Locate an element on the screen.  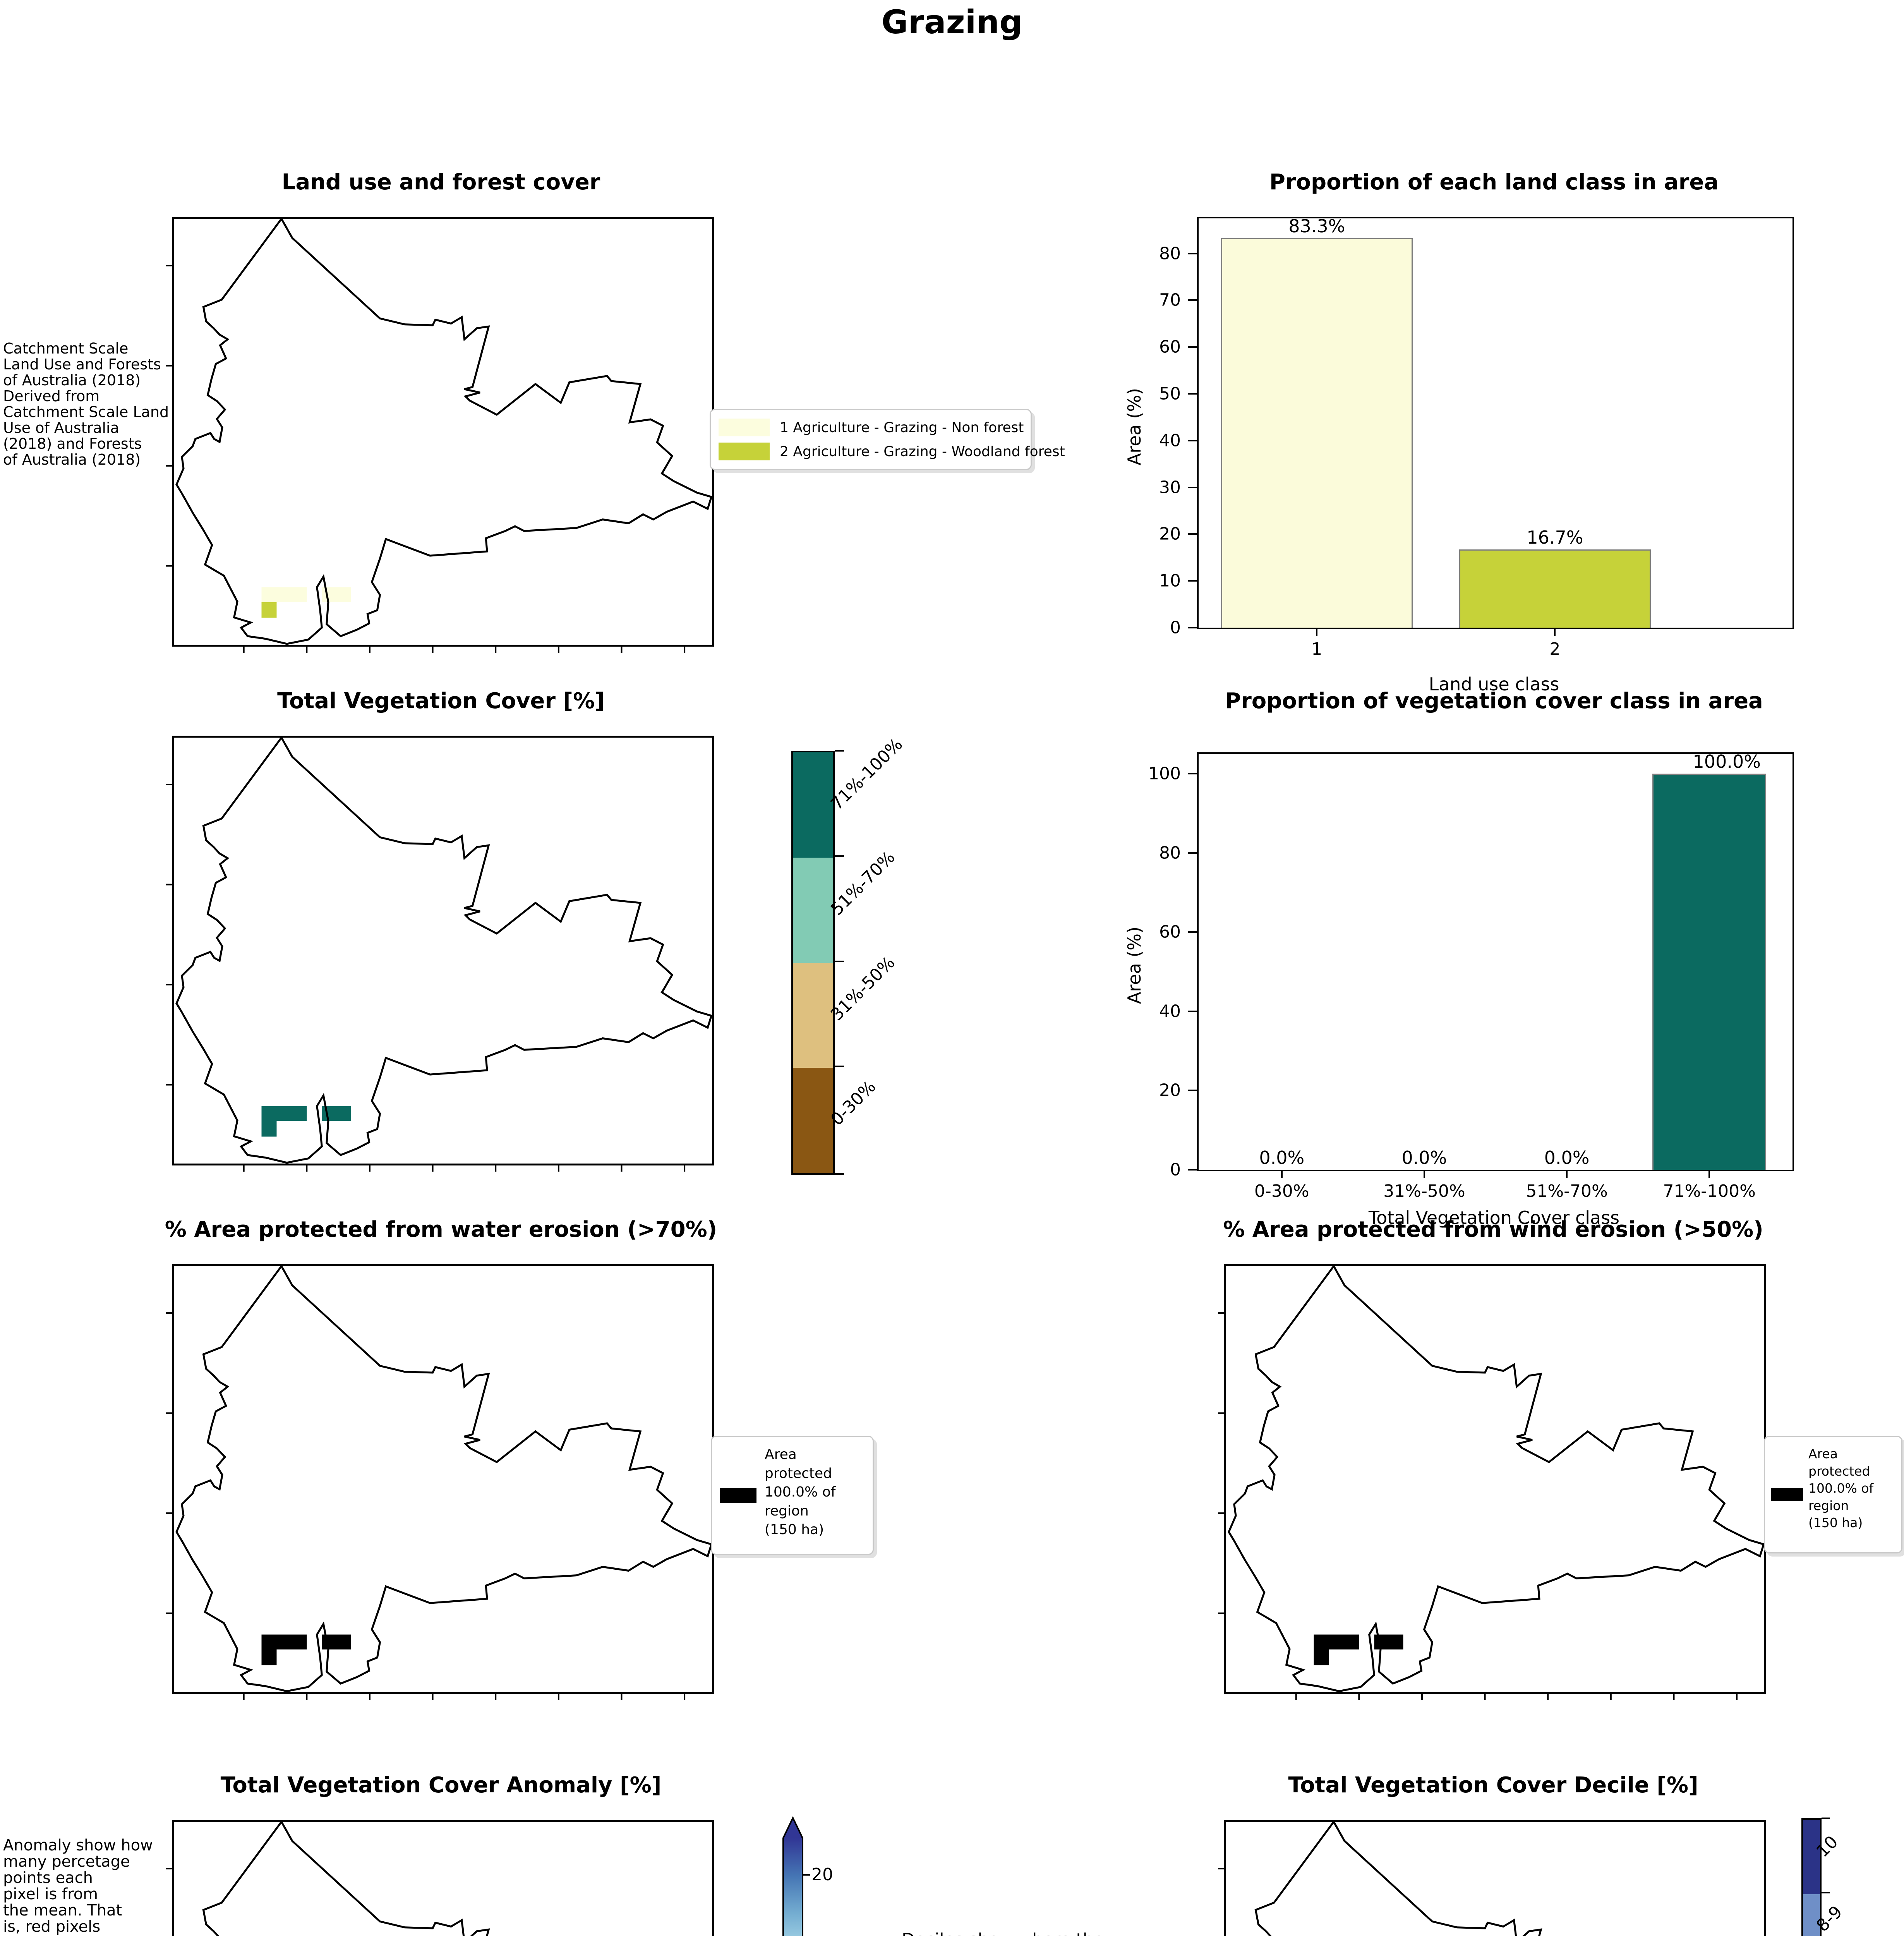
veg-class-chart-value-label-4: 100.0% is located at coordinates (1727, 761).